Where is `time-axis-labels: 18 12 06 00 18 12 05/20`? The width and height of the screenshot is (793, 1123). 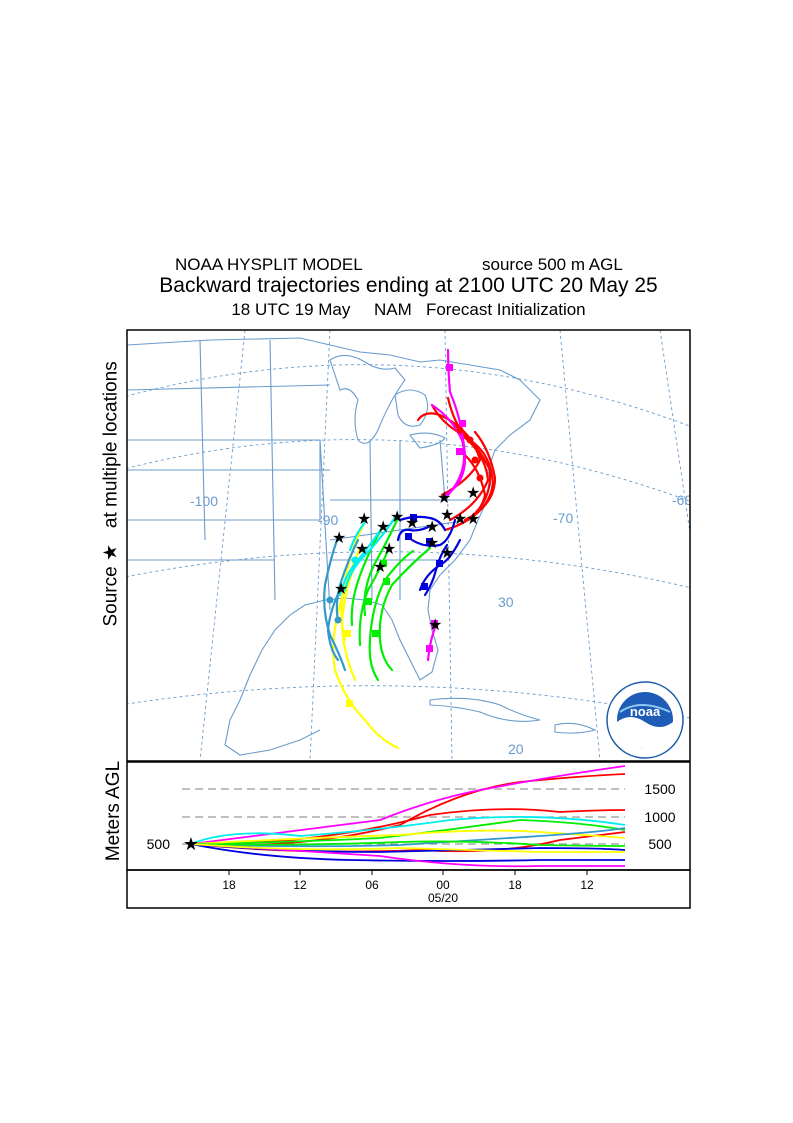 time-axis-labels: 18 12 06 00 18 12 05/20 is located at coordinates (408, 891).